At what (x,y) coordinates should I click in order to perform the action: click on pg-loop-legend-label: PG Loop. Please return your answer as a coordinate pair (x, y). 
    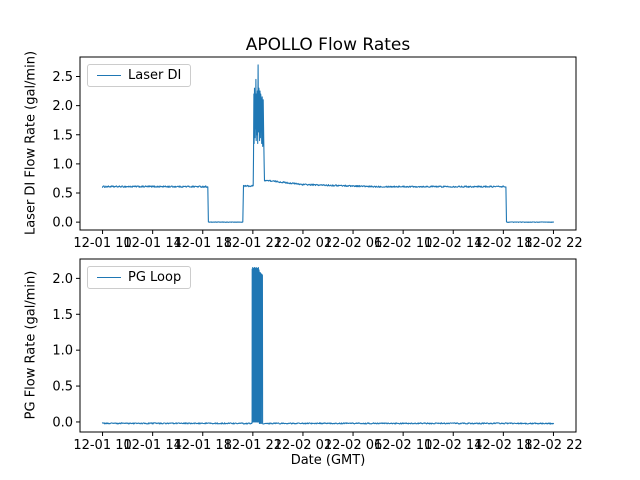
    Looking at the image, I should click on (155, 277).